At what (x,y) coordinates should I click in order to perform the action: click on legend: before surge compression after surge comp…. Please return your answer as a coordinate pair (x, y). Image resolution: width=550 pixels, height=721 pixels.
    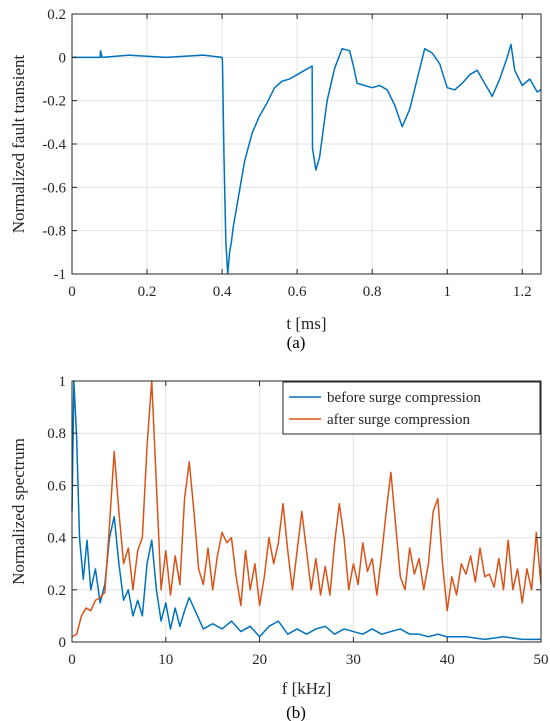
    Looking at the image, I should click on (411, 408).